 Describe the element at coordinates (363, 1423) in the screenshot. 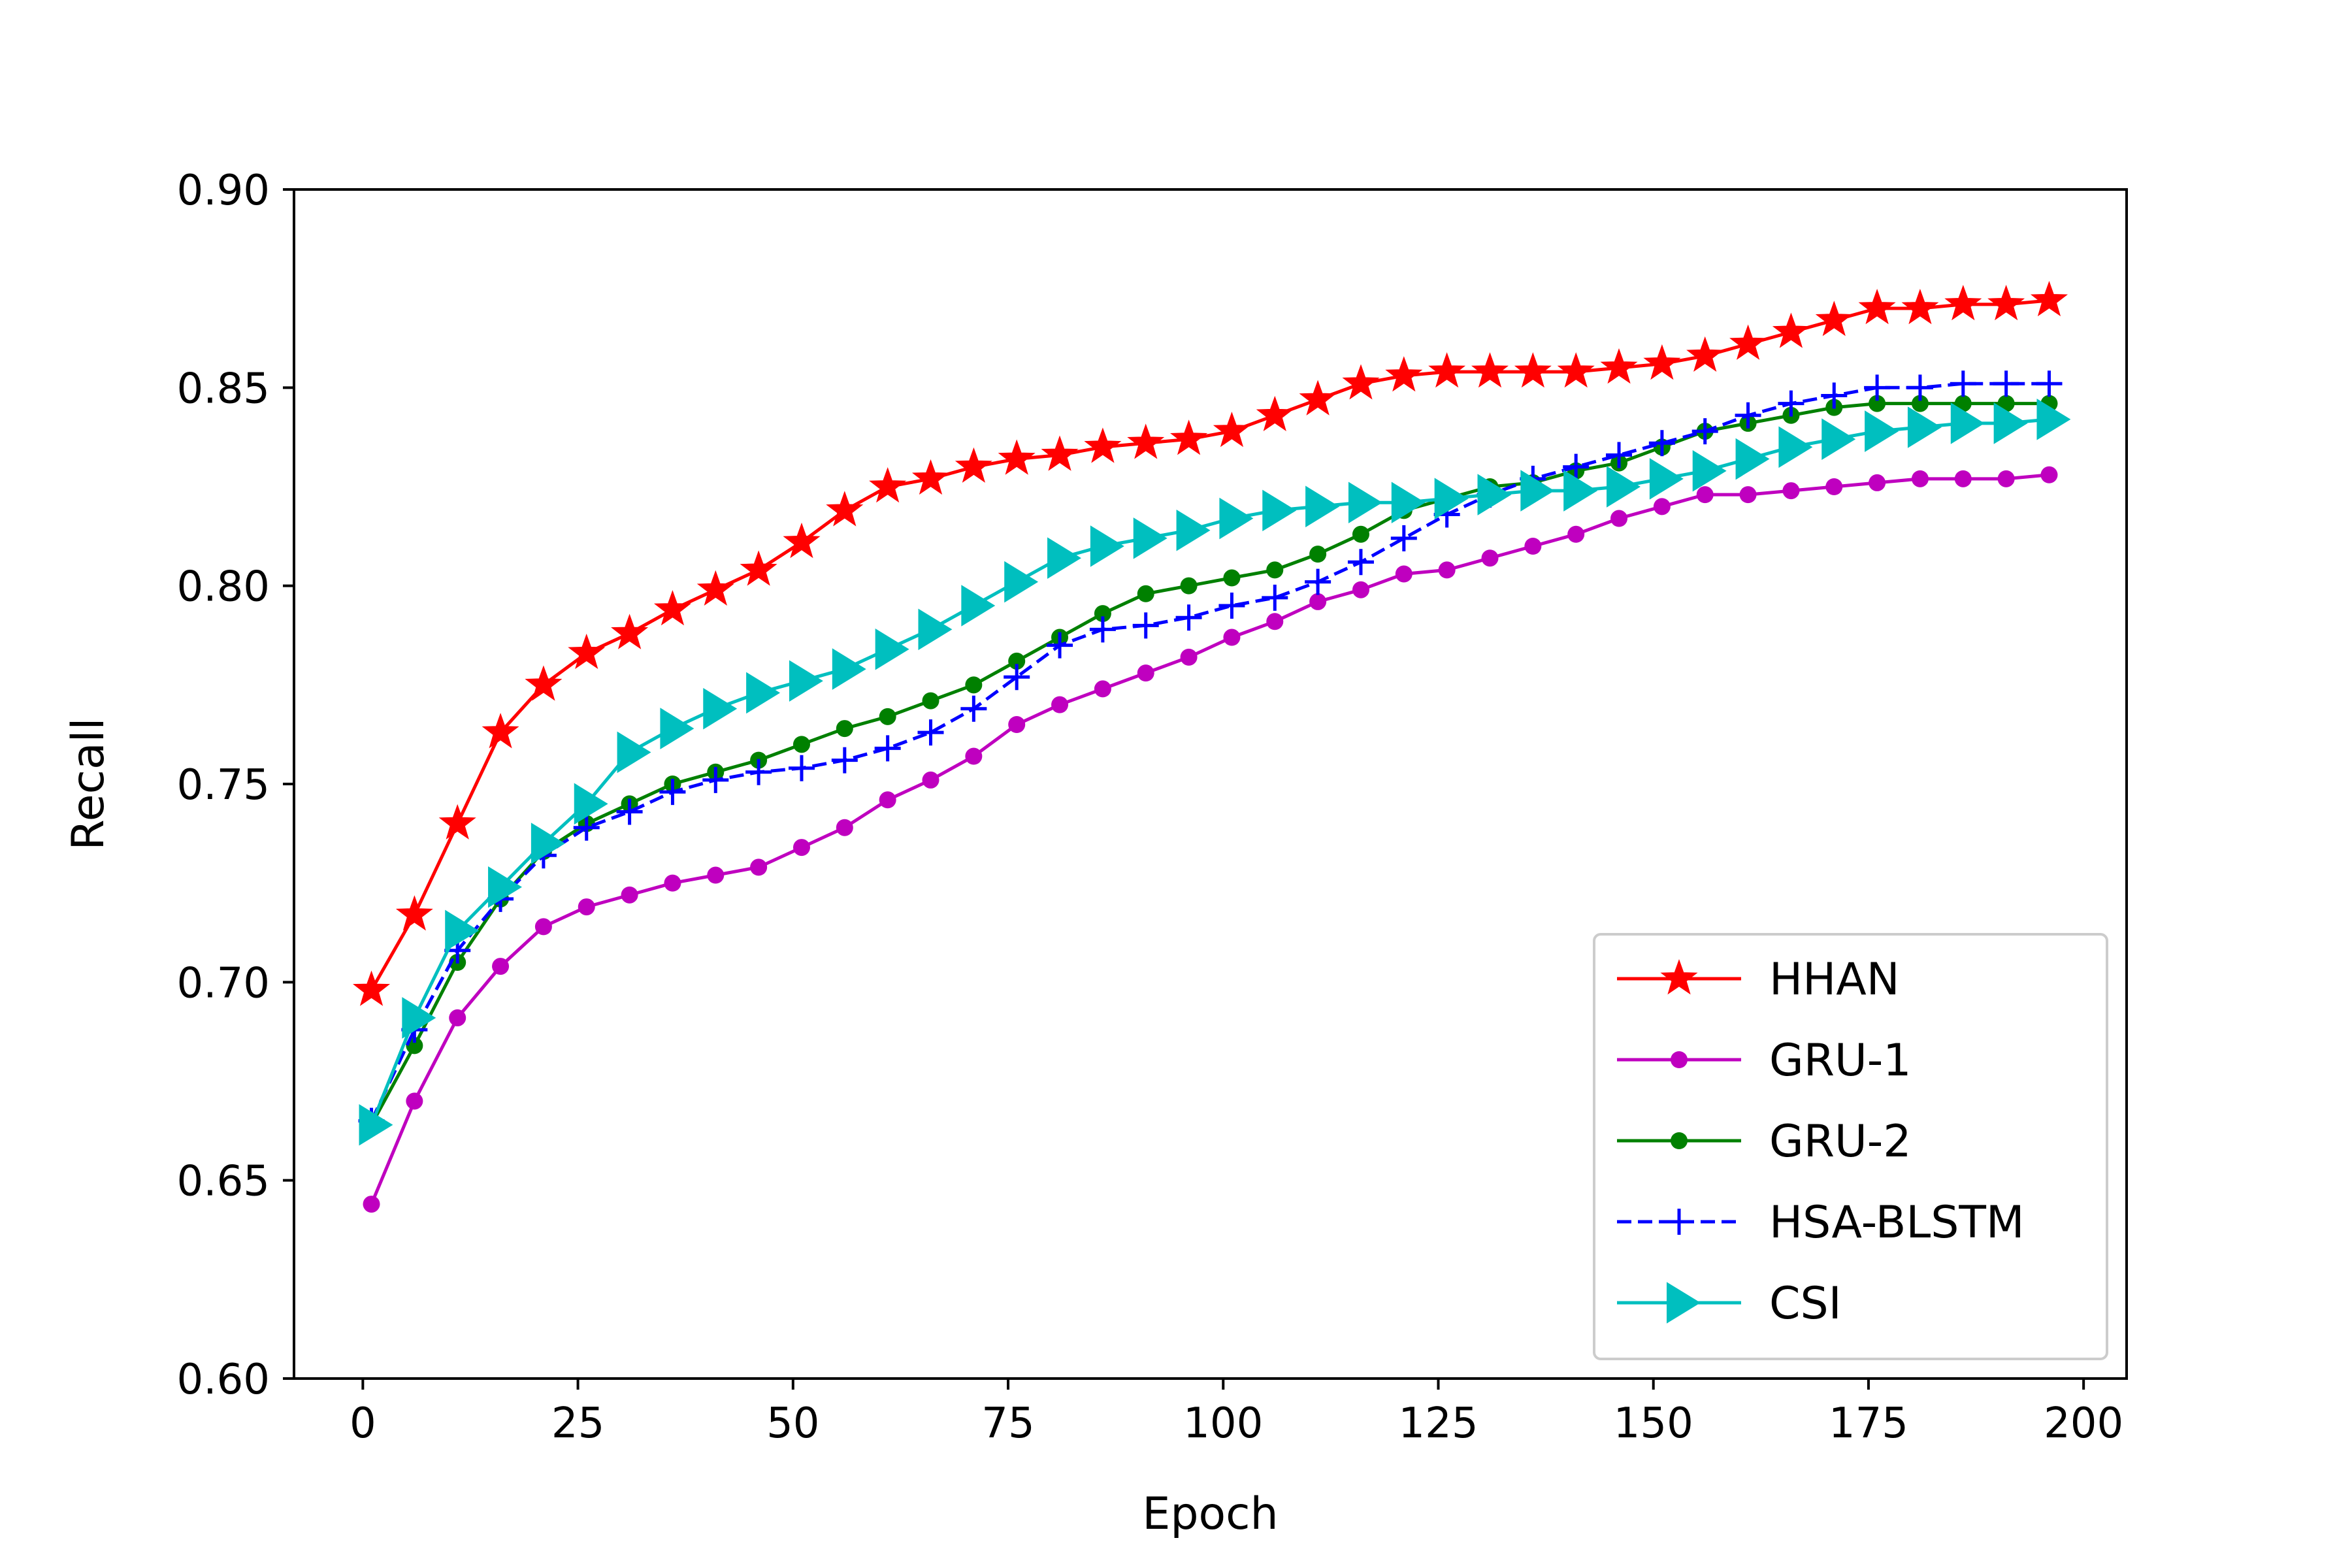

I see `x-tick-label: 0` at that location.